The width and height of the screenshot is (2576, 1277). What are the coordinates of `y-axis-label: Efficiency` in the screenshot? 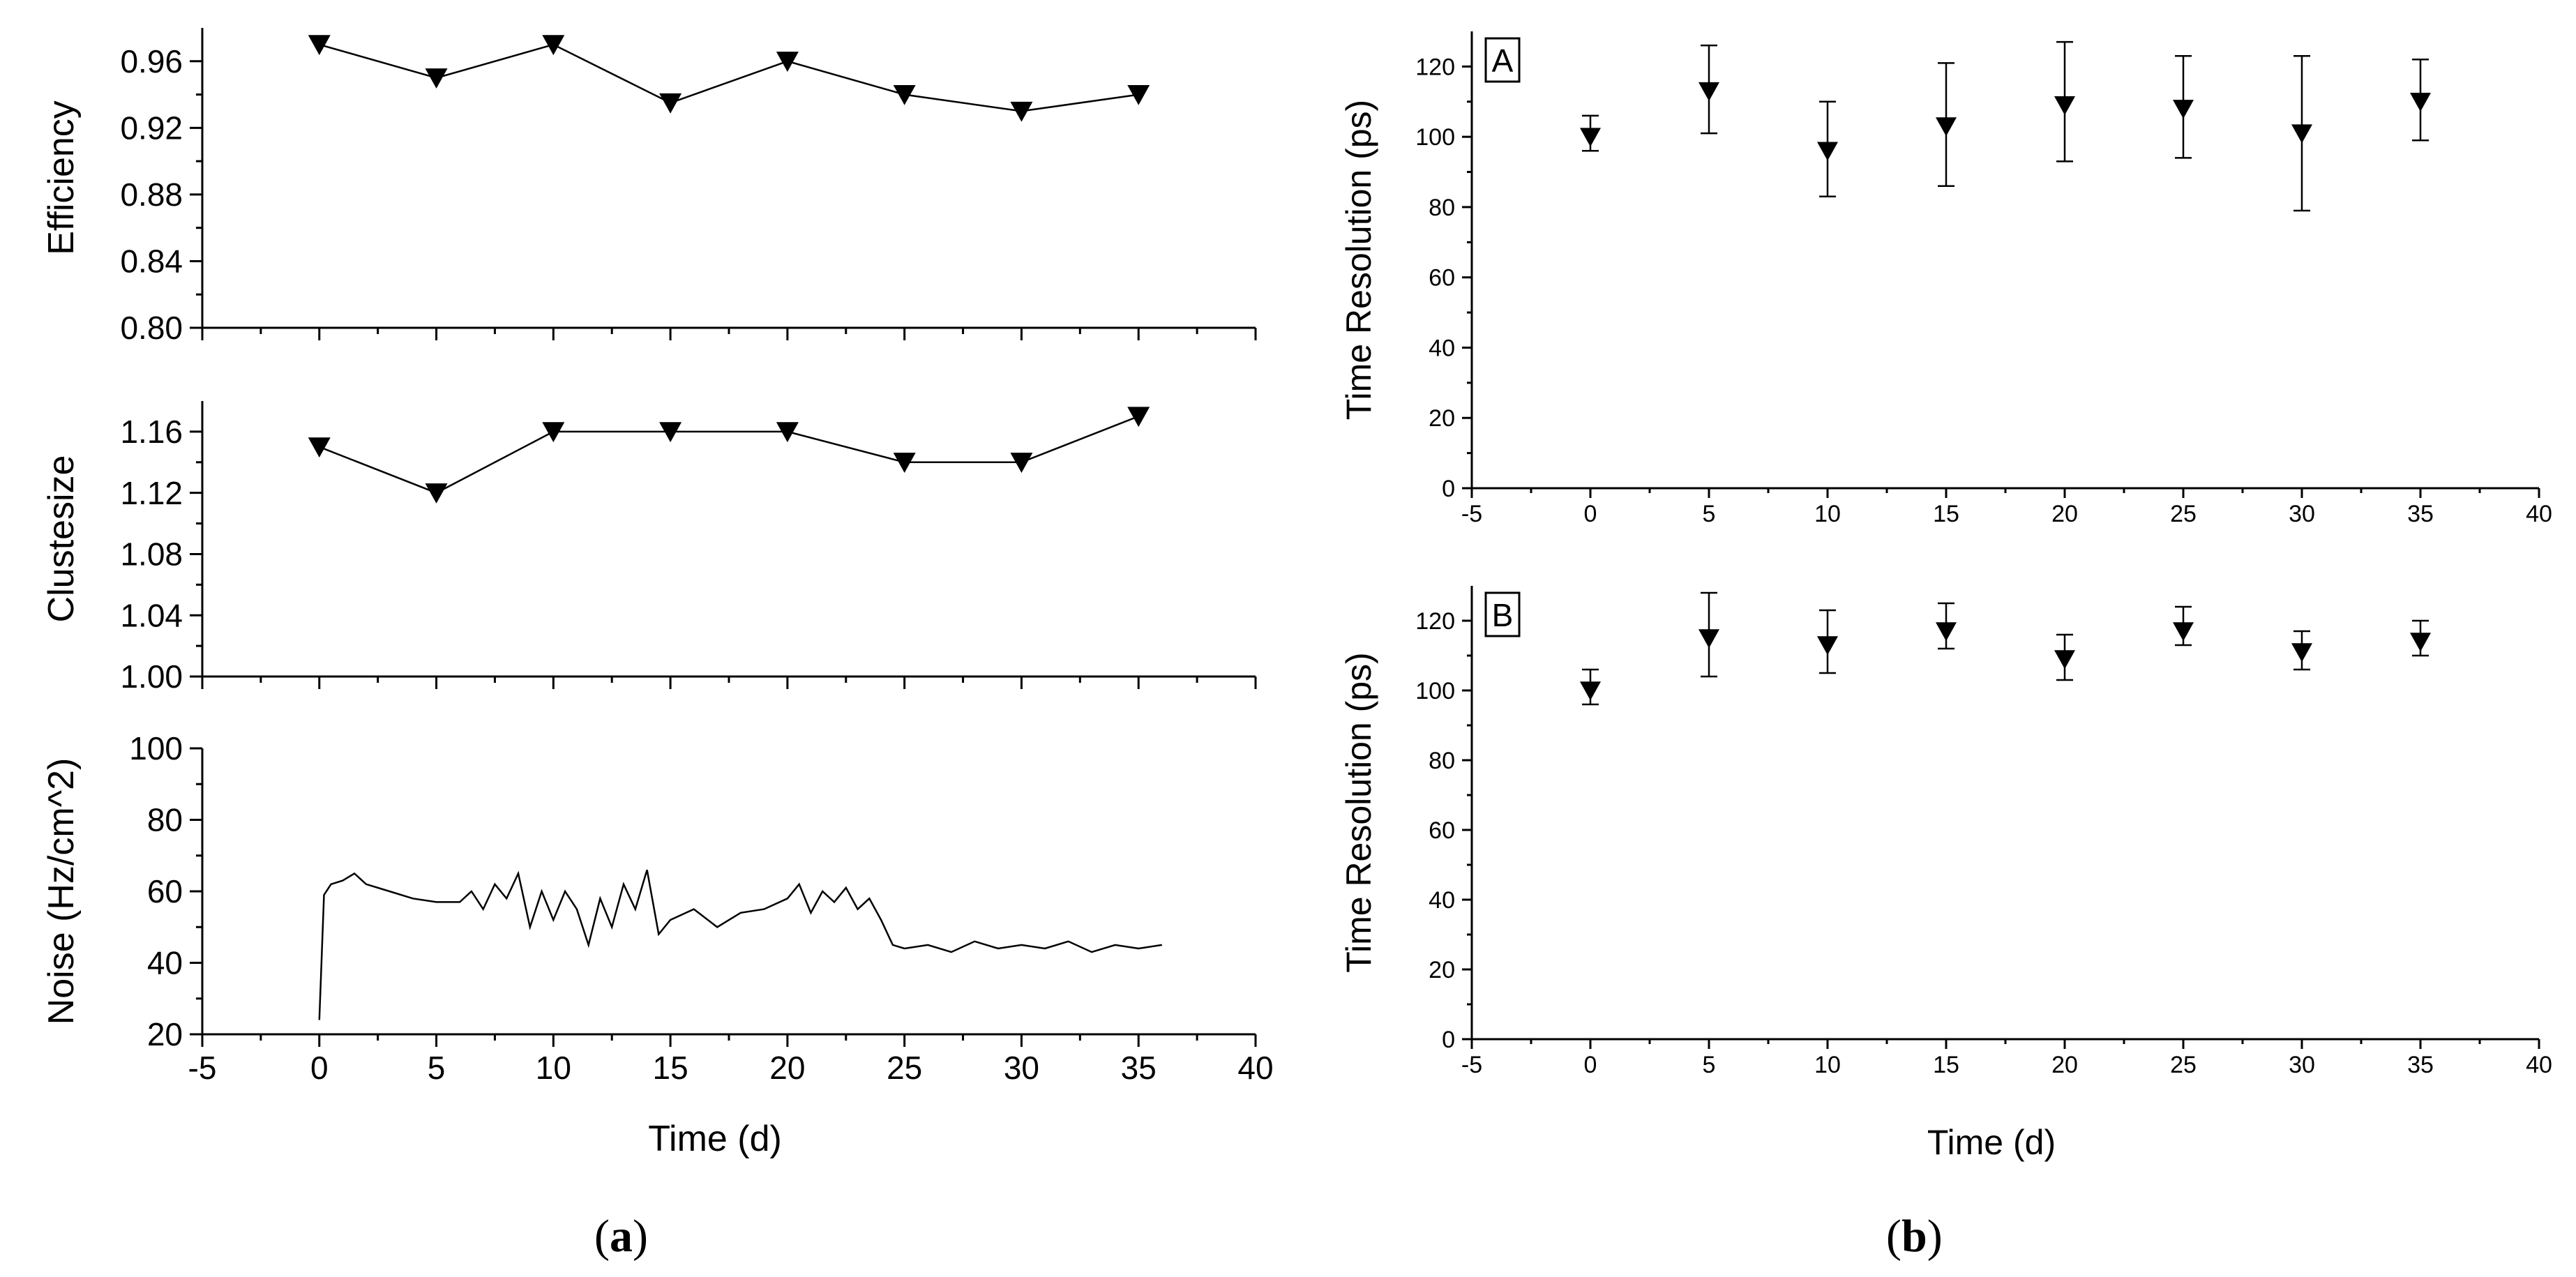 It's located at (61, 177).